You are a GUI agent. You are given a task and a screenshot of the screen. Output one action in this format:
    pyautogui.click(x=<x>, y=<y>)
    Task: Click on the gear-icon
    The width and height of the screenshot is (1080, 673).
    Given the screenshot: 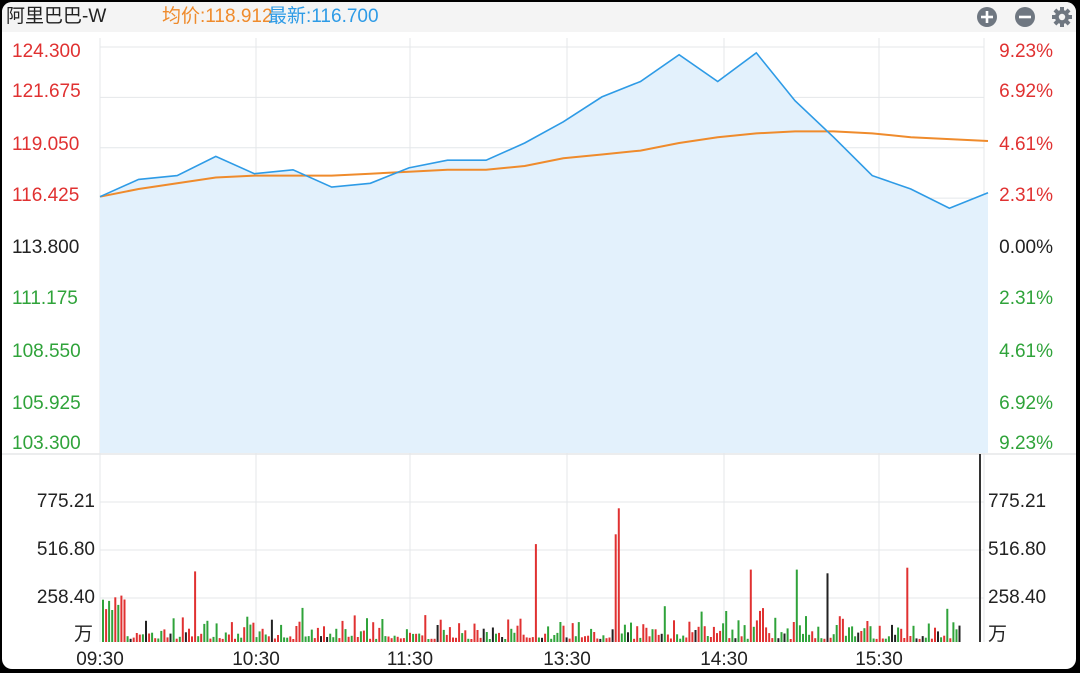 What is the action you would take?
    pyautogui.click(x=1062, y=17)
    